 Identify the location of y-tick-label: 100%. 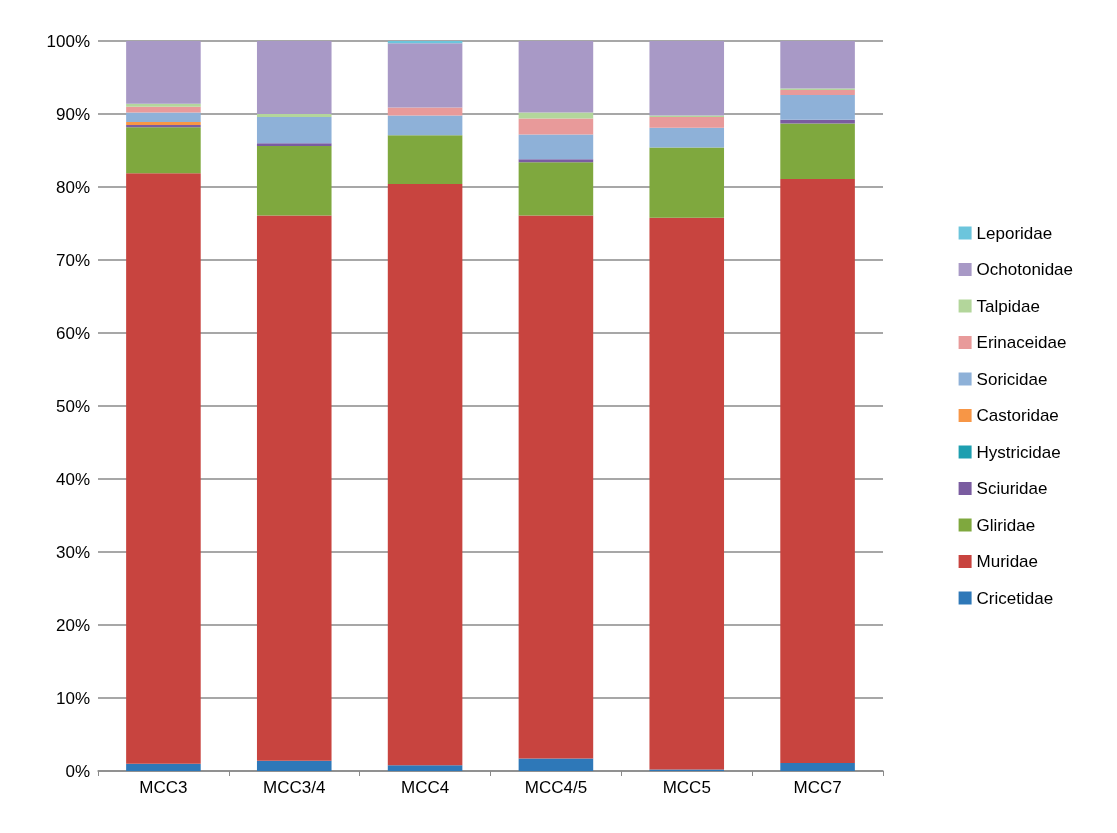
(68, 41).